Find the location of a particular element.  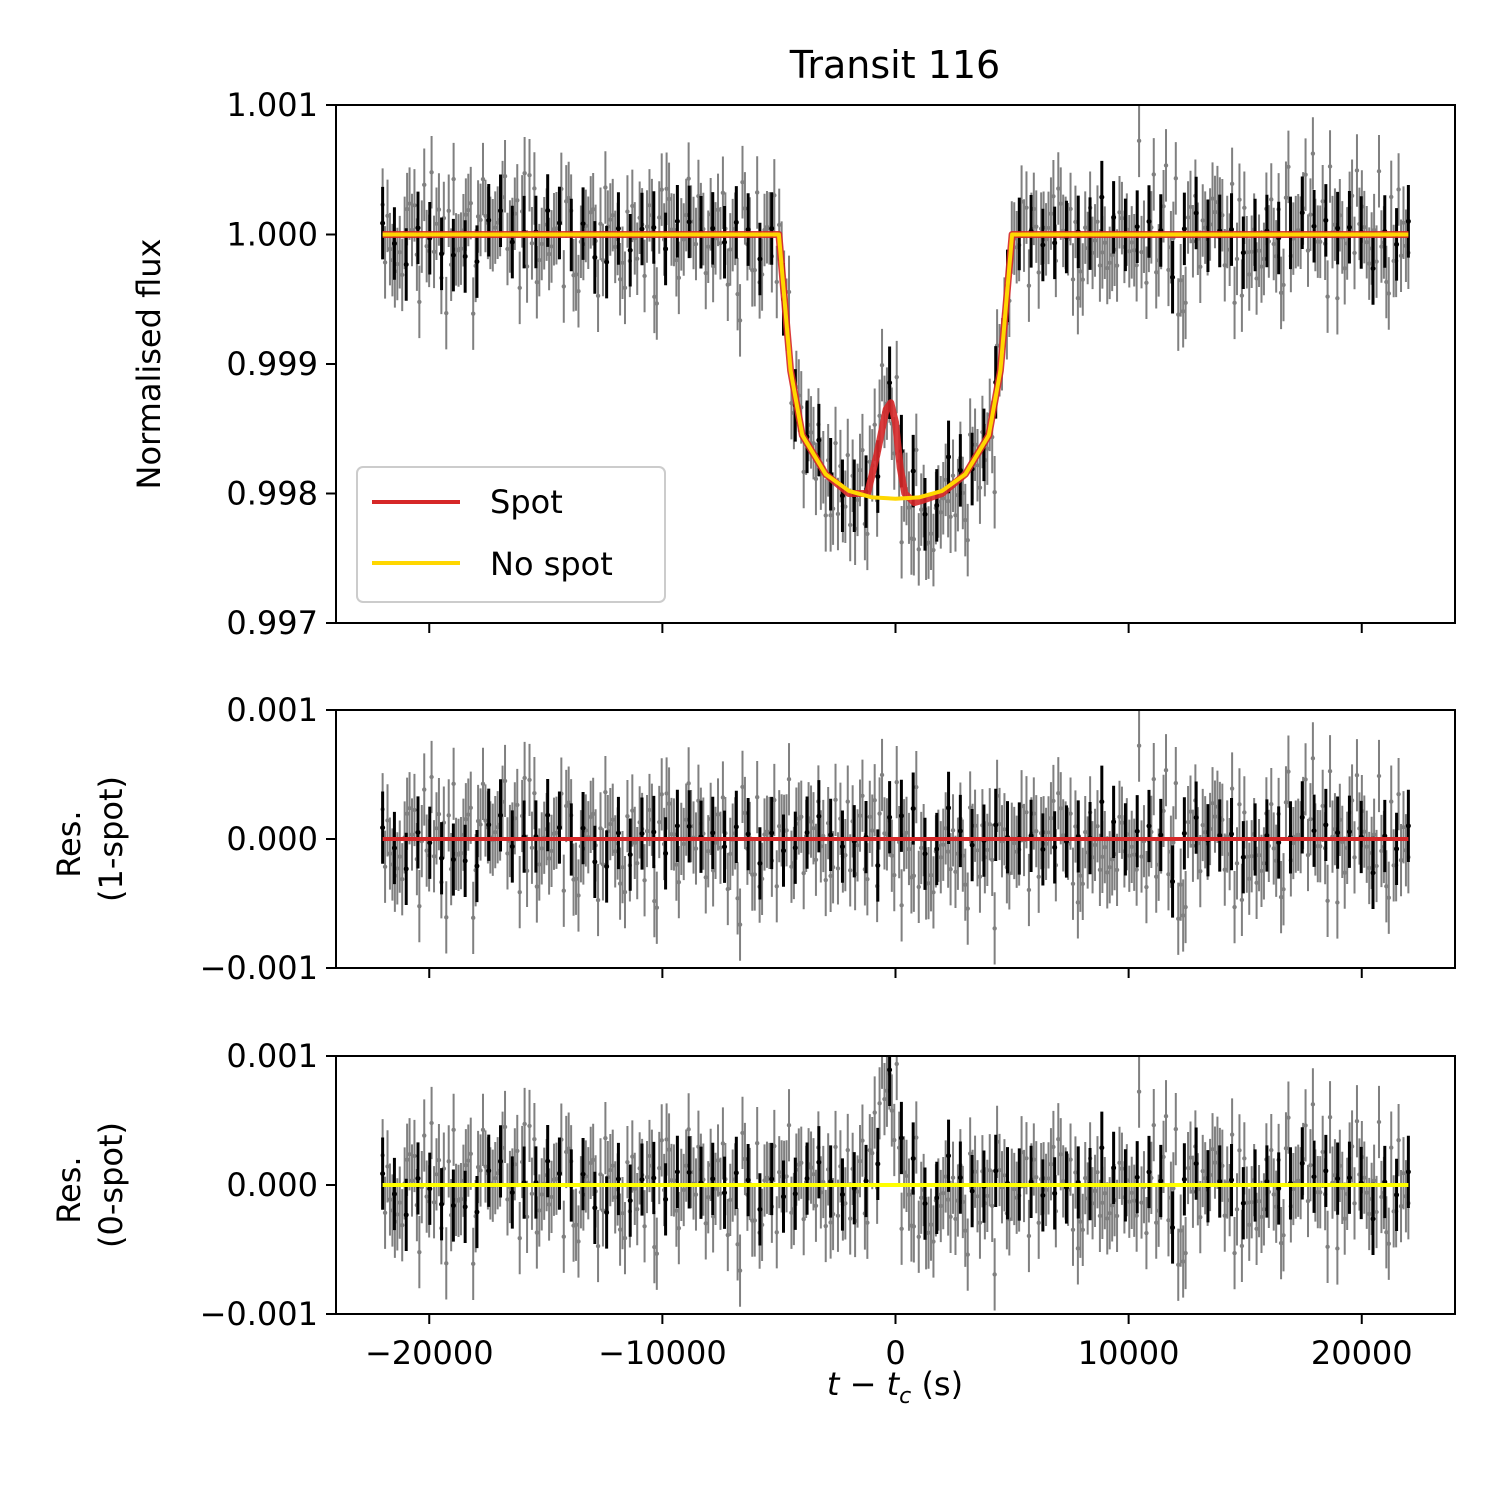

legend-label-spot: Spot is located at coordinates (526, 502).